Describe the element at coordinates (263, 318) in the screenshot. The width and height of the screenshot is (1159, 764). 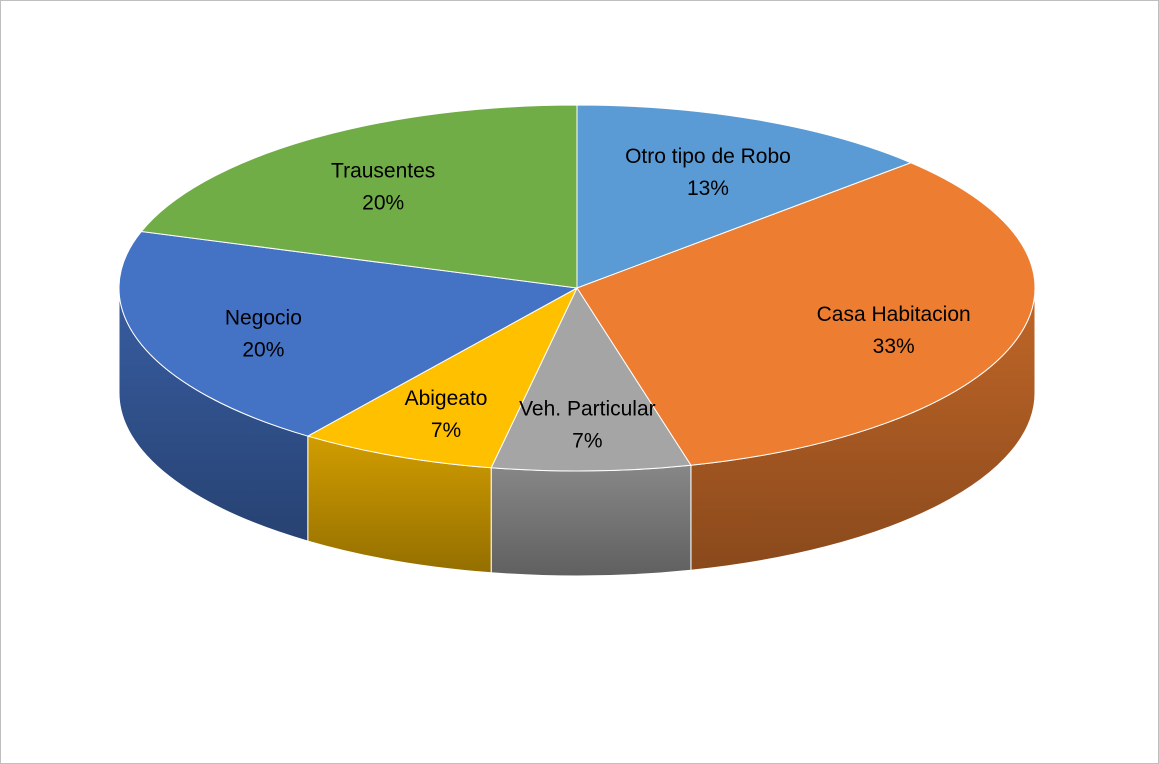
I see `category-label: Negocio` at that location.